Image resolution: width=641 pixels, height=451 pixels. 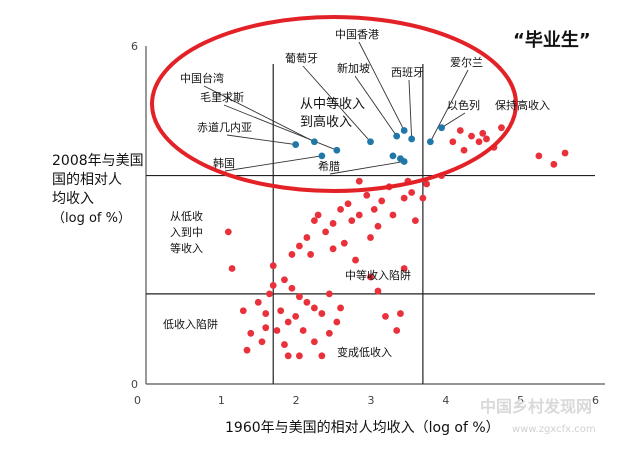 I want to click on country-label: 希腊, so click(x=329, y=166).